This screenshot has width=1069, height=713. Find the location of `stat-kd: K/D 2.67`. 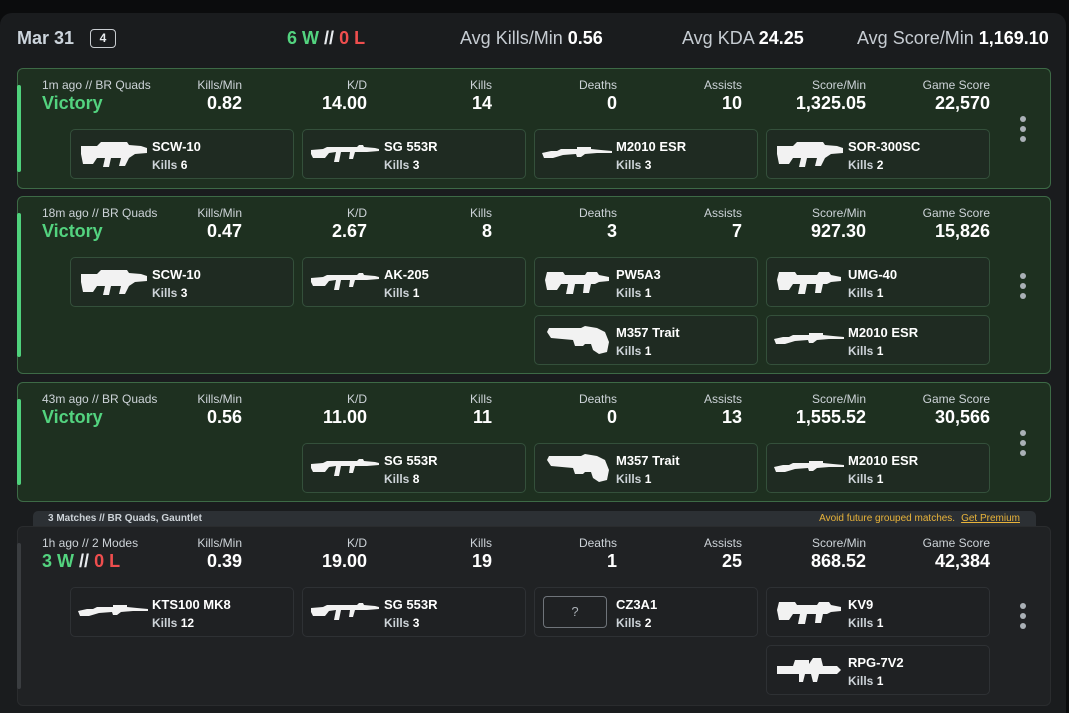

stat-kd: K/D 2.67 is located at coordinates (349, 224).